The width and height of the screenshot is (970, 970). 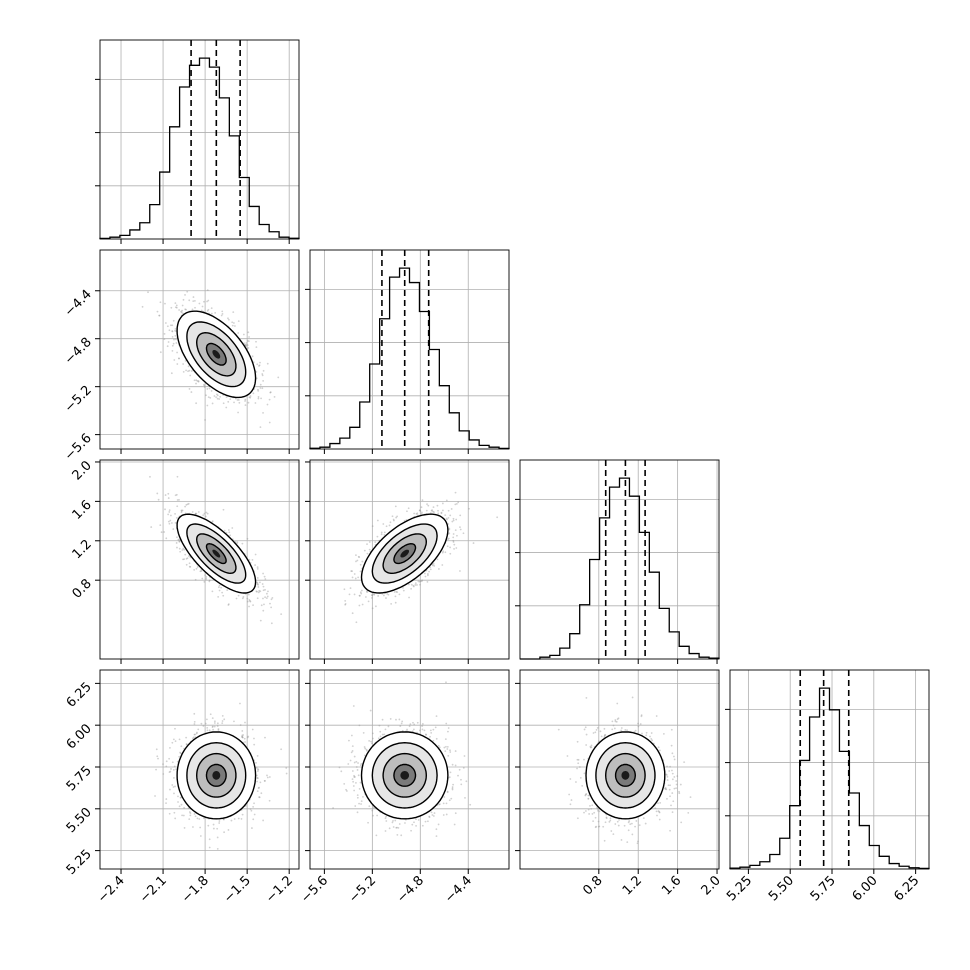 What do you see at coordinates (620, 568) in the screenshot?
I see `histogram-step` at bounding box center [620, 568].